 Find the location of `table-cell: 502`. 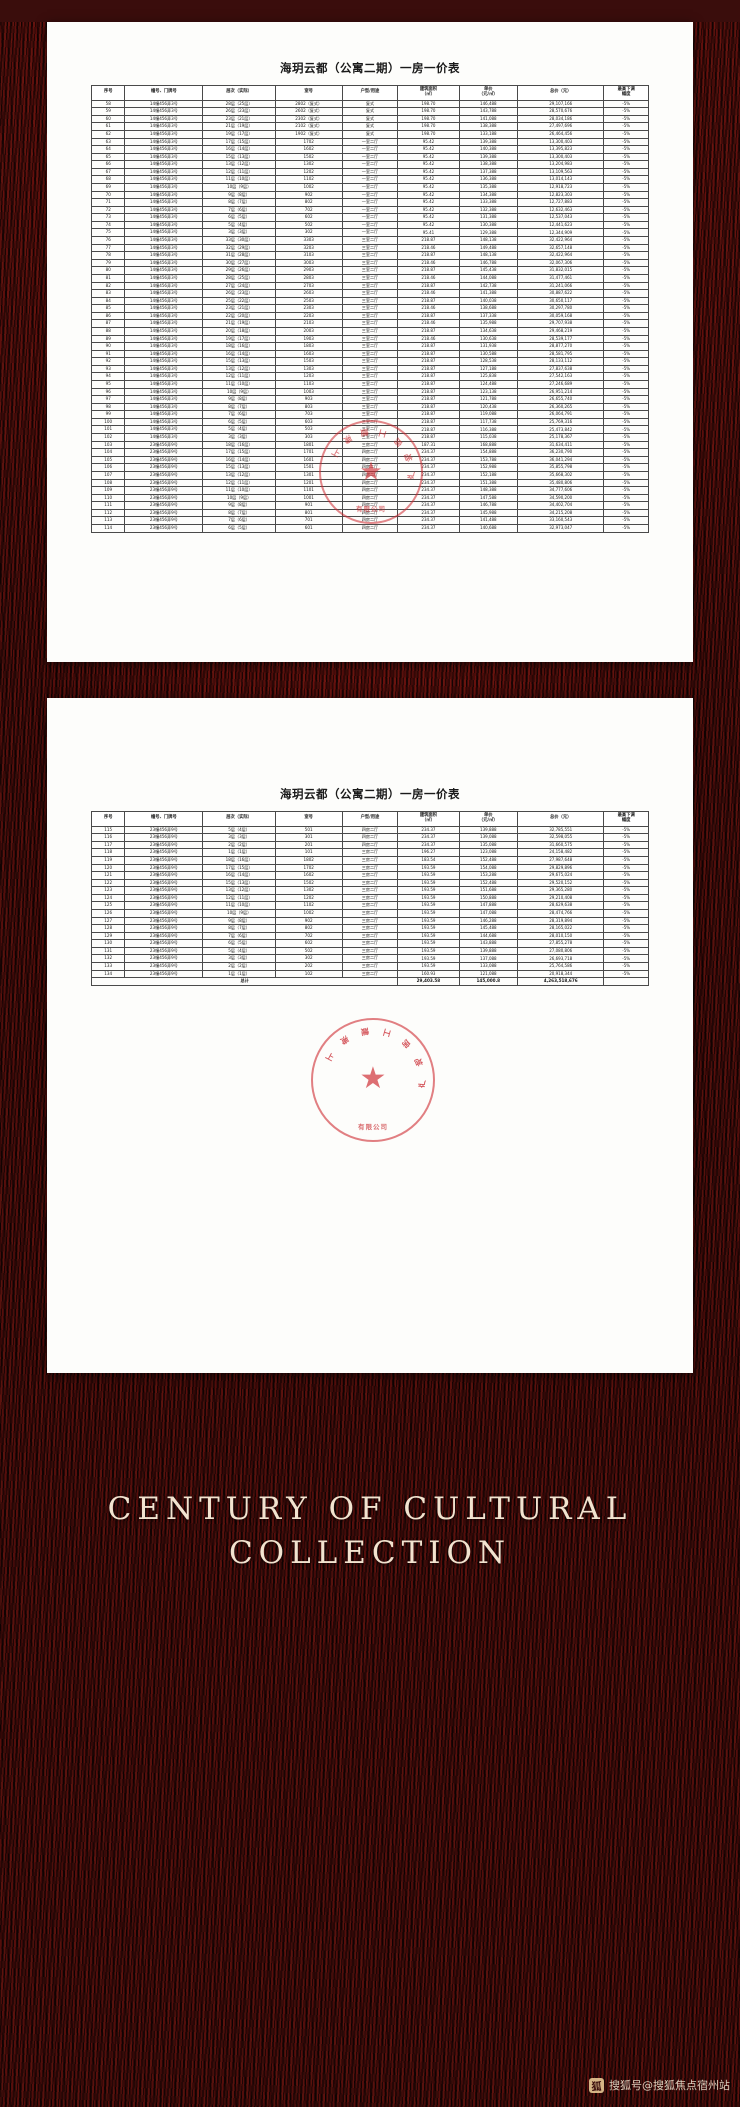

table-cell: 502 is located at coordinates (308, 951).